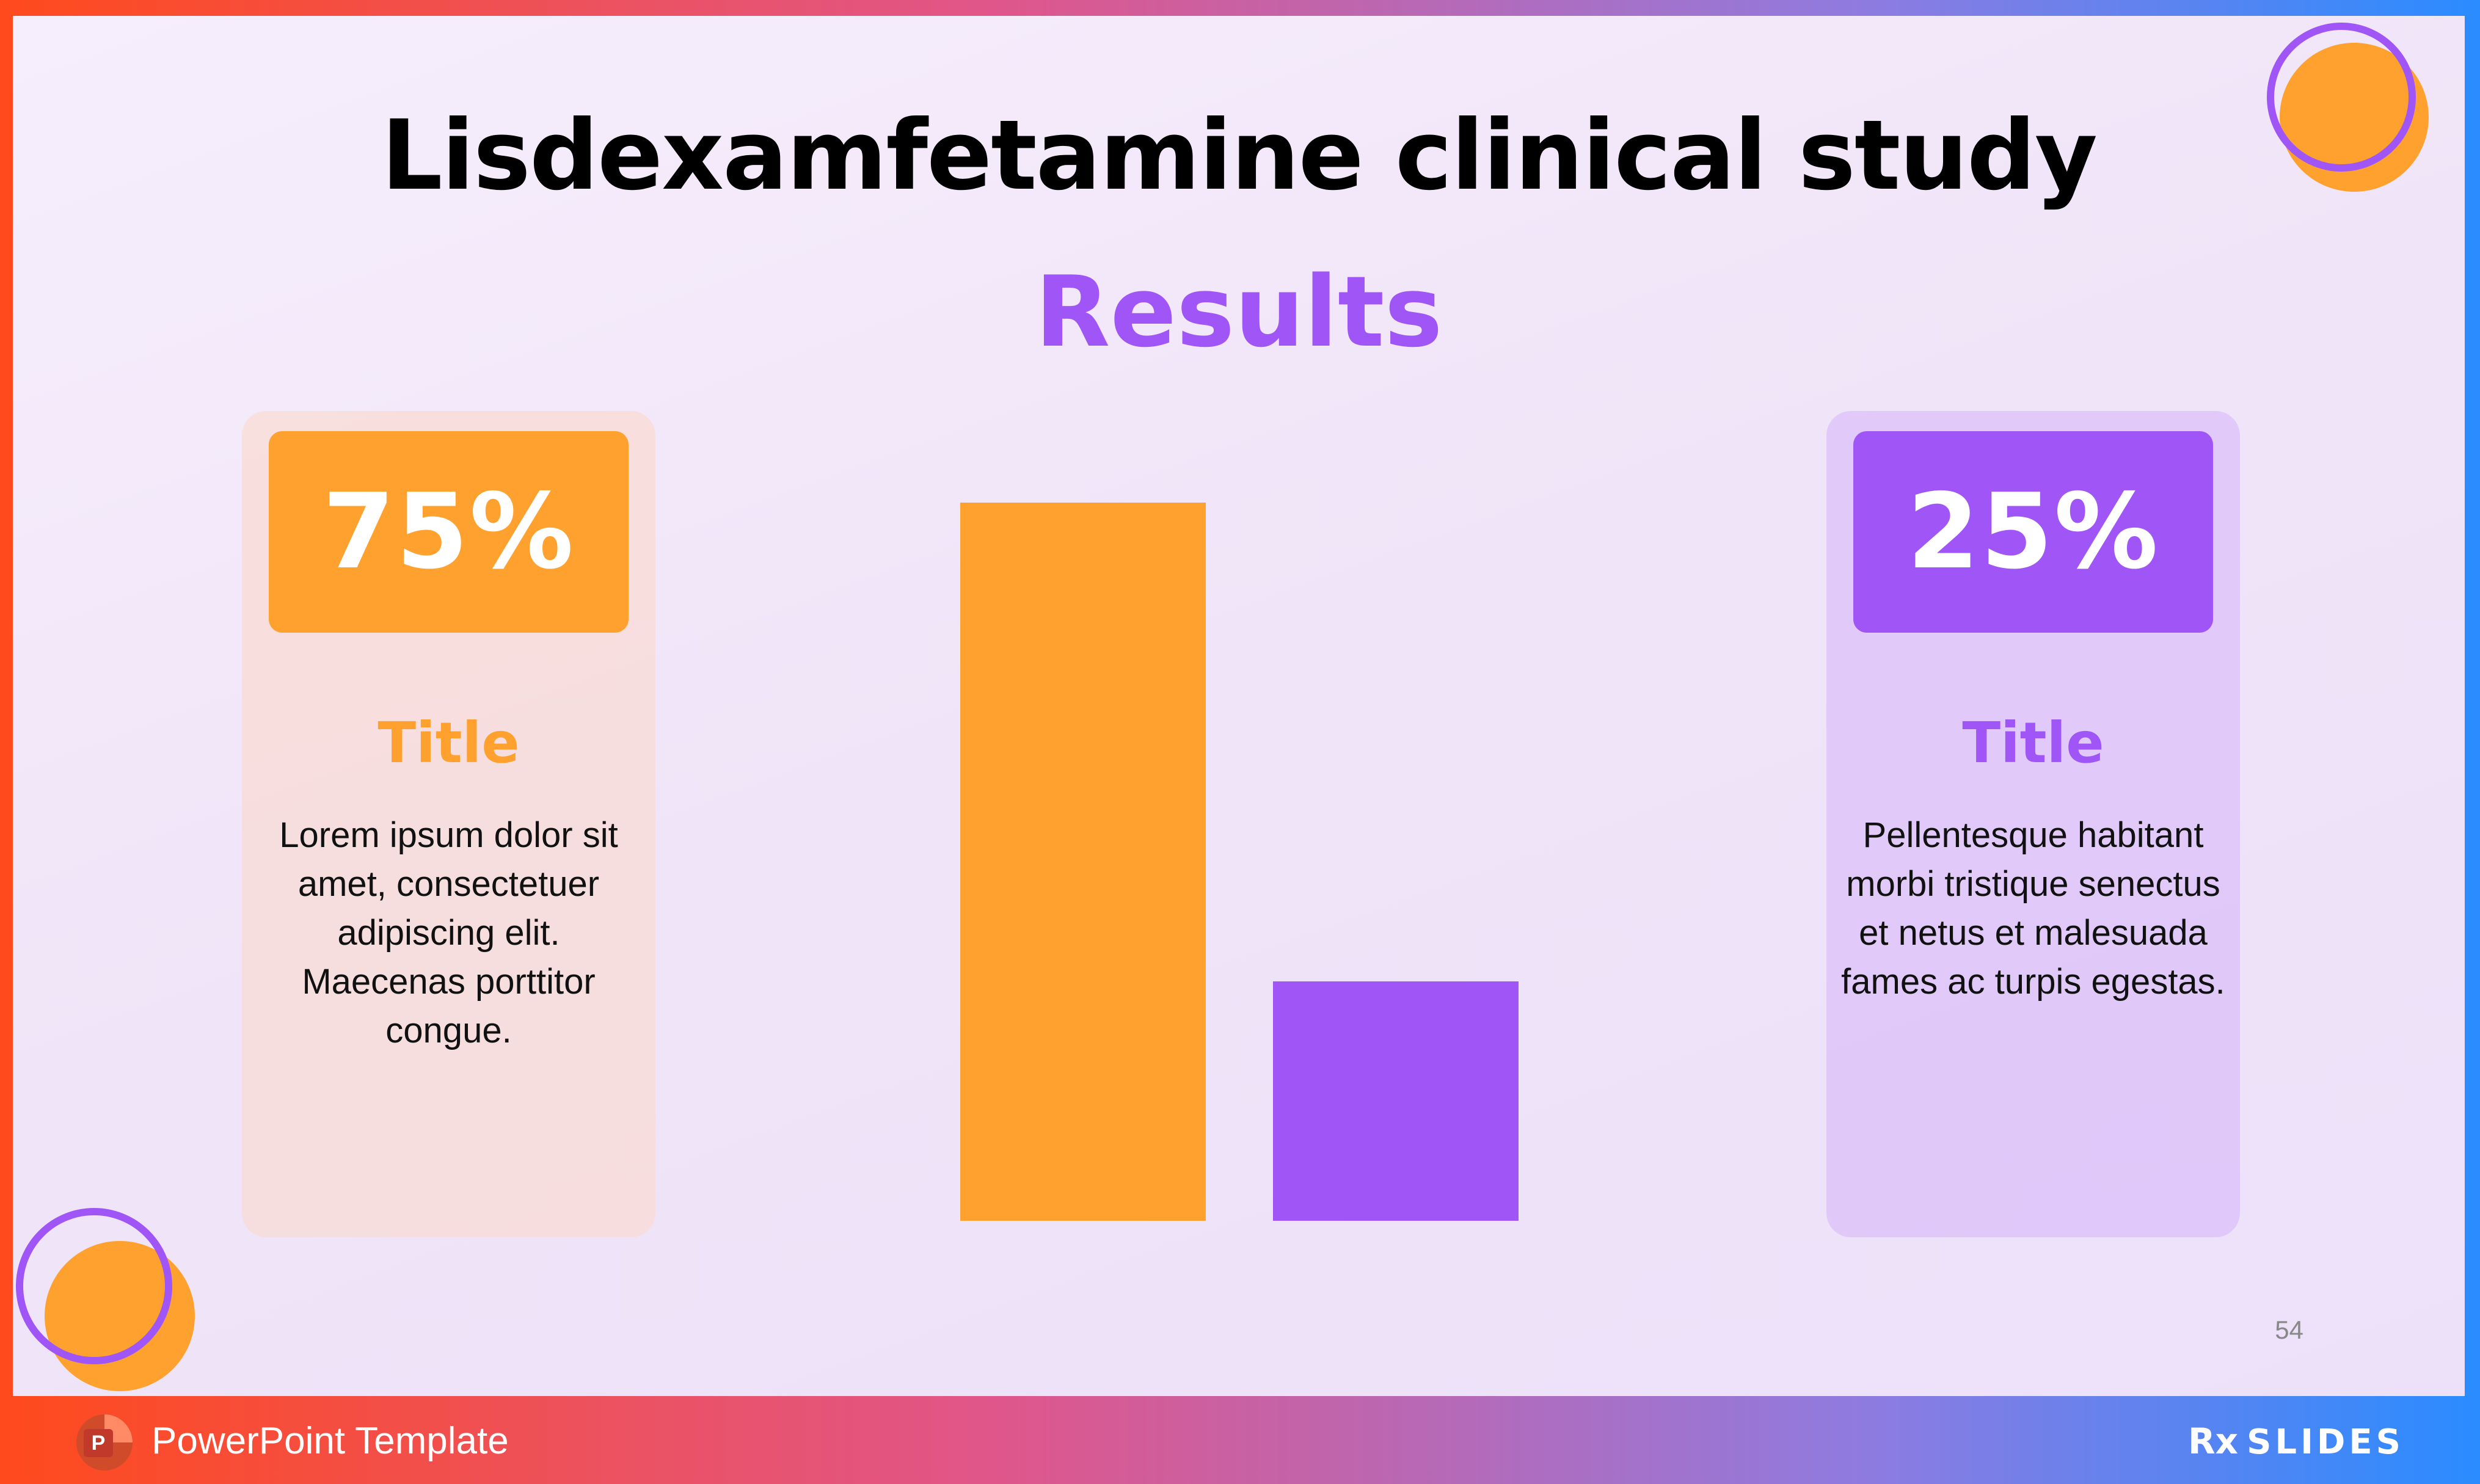  What do you see at coordinates (1239, 312) in the screenshot?
I see `slide-subtitle: Results` at bounding box center [1239, 312].